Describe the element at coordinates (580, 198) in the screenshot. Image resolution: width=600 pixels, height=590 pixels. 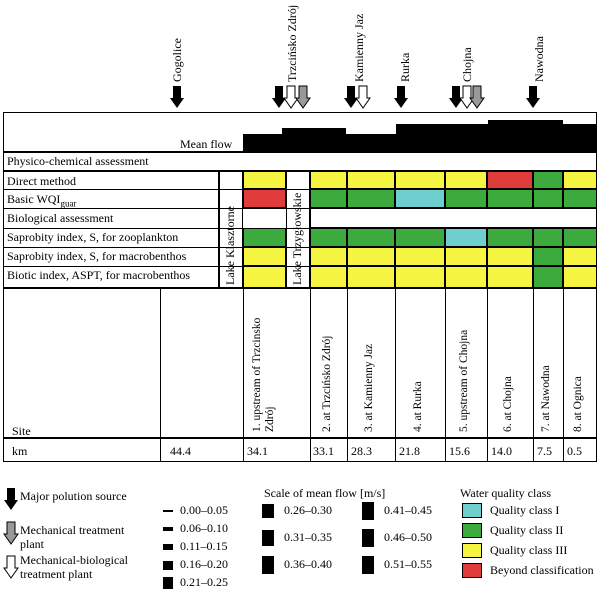
I see `grid-cell-wqi-site8` at that location.